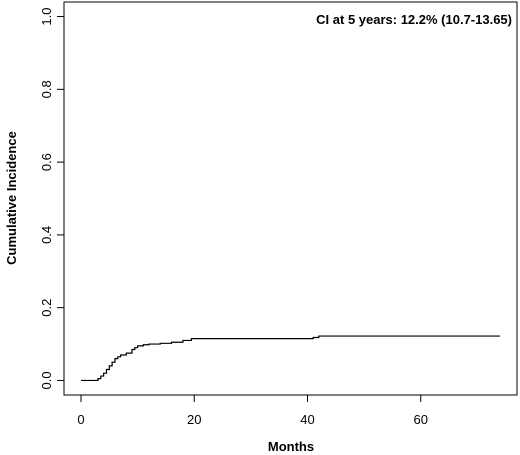  What do you see at coordinates (46, 17) in the screenshot?
I see `y-tick-label: 1.0` at bounding box center [46, 17].